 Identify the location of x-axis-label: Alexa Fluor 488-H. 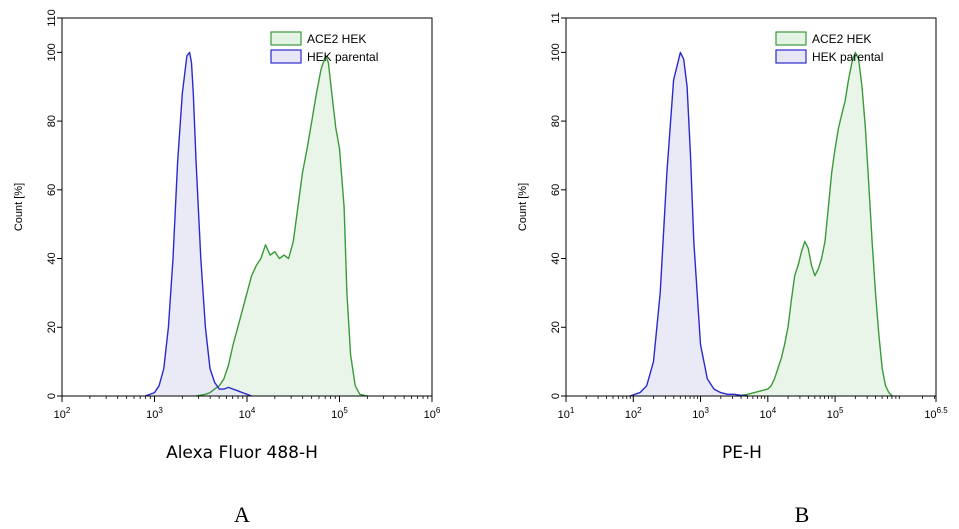
(242, 453).